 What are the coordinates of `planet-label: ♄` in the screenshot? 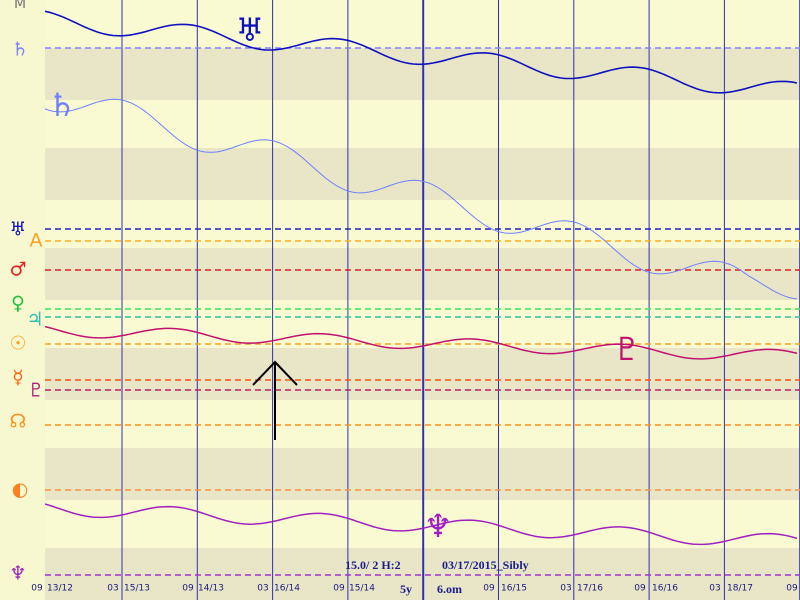 It's located at (19, 50).